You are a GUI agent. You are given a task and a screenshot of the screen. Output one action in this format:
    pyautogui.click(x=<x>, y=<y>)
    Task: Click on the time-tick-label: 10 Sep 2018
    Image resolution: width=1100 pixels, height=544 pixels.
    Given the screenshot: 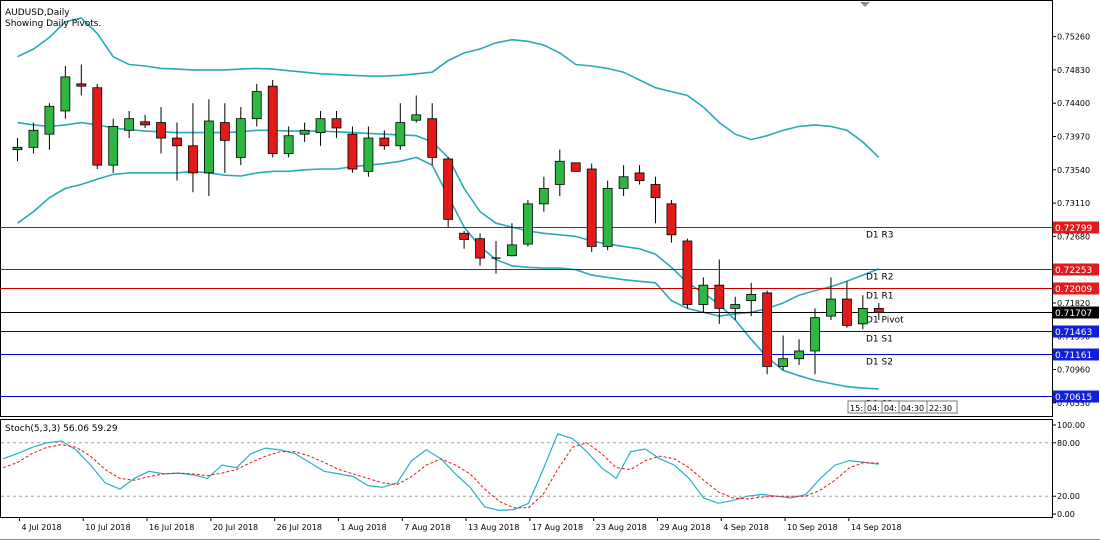 What is the action you would take?
    pyautogui.click(x=812, y=527)
    